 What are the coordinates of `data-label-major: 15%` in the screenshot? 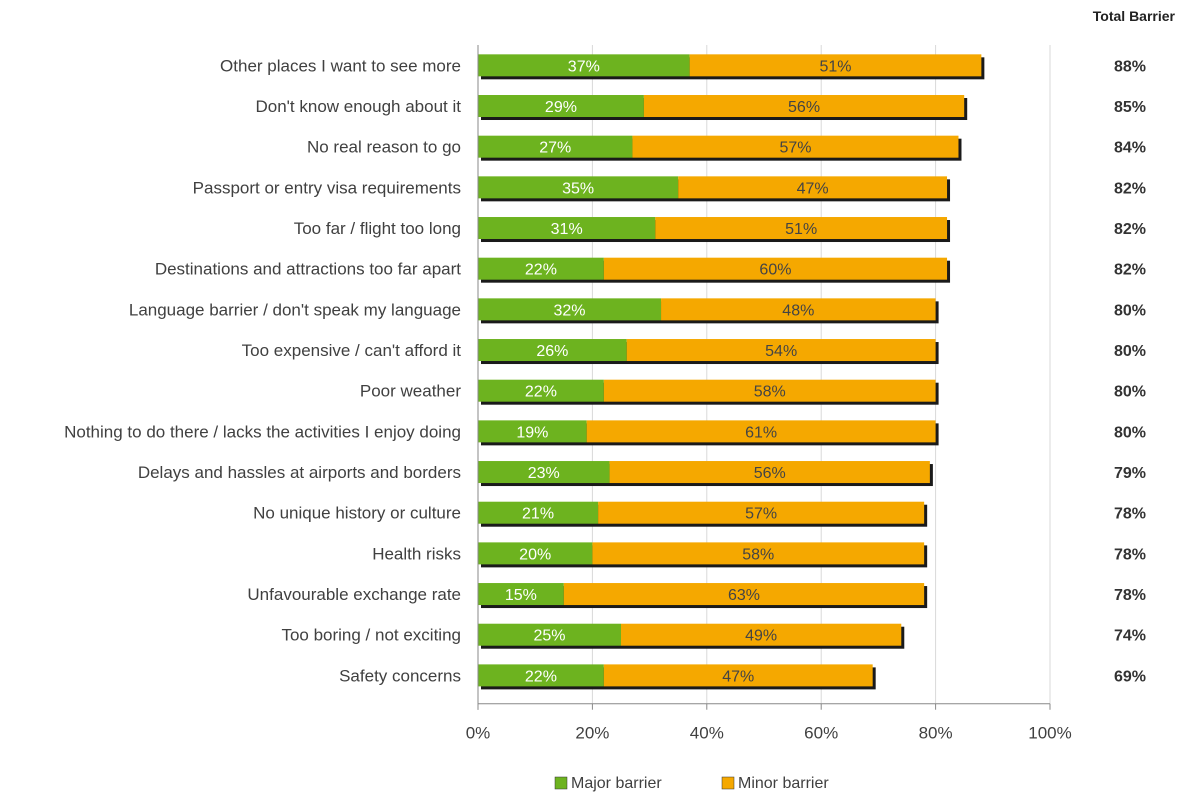 It's located at (521, 595).